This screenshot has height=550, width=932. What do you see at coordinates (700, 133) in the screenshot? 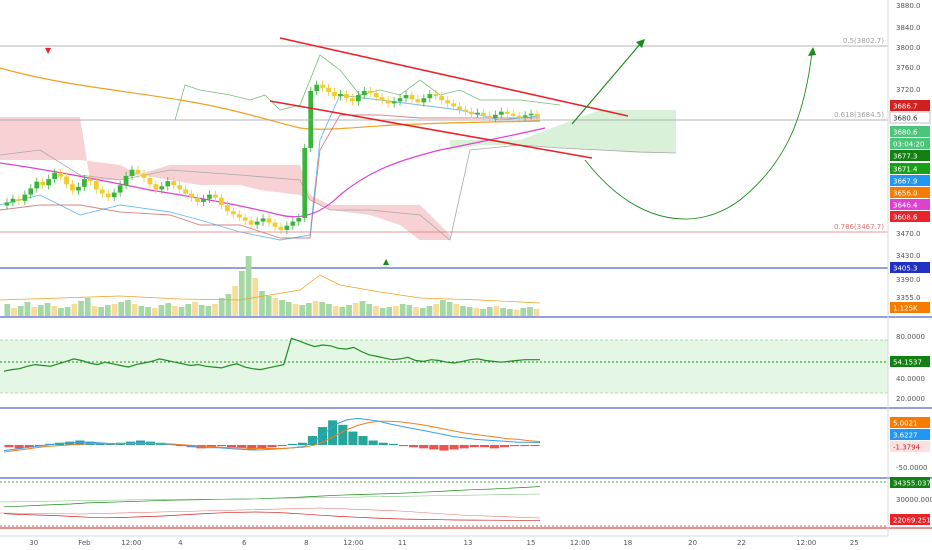
I see `projection-arrow-curve` at bounding box center [700, 133].